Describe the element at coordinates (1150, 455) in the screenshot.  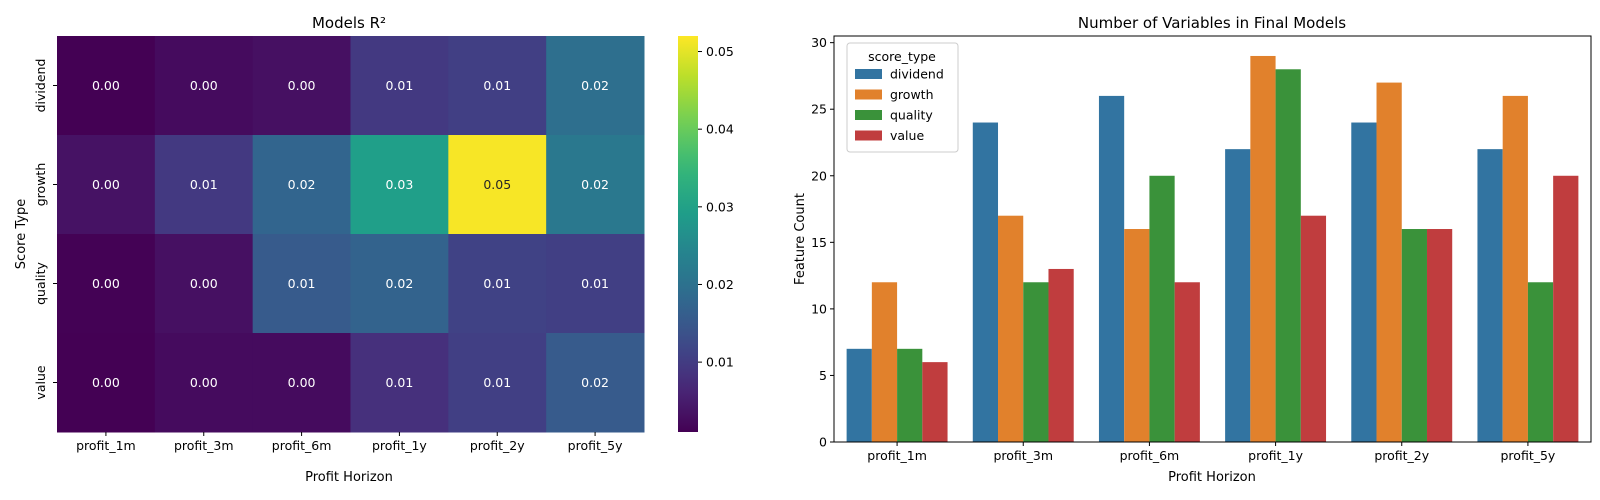
I see `bar-x-tick-label: profit_6m` at that location.